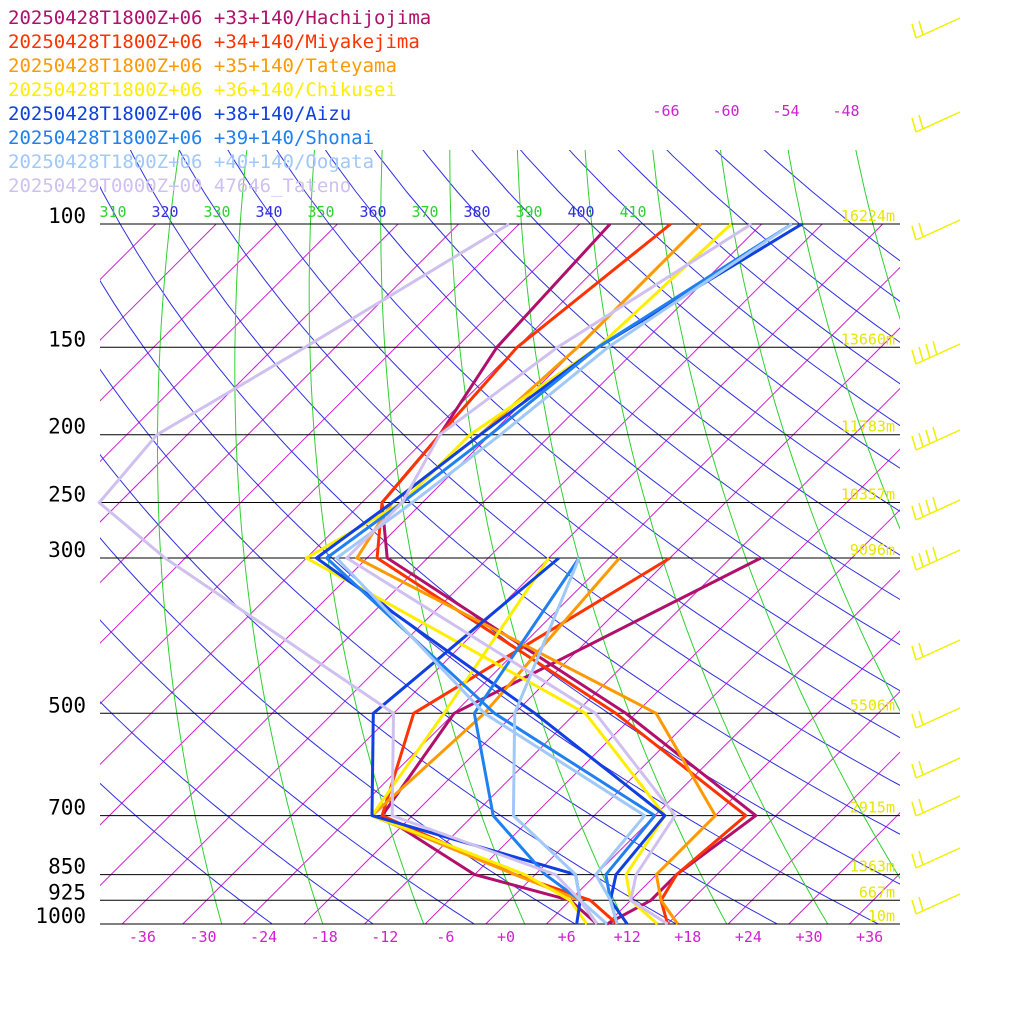 The height and width of the screenshot is (1024, 1024). Describe the element at coordinates (67, 808) in the screenshot. I see `pressure-label: 700` at that location.